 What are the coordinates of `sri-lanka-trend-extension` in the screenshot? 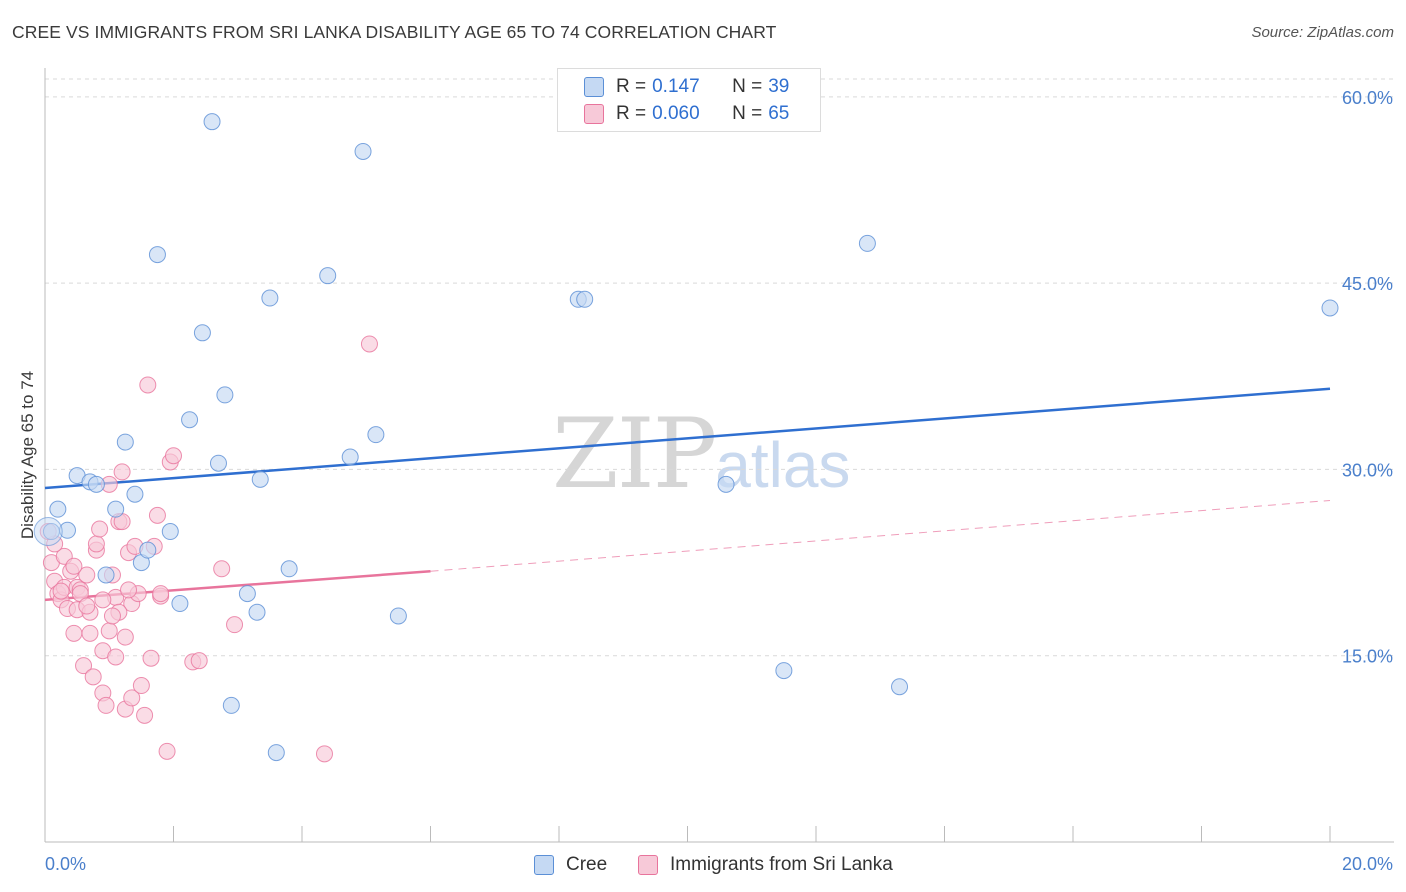 It's located at (880, 535).